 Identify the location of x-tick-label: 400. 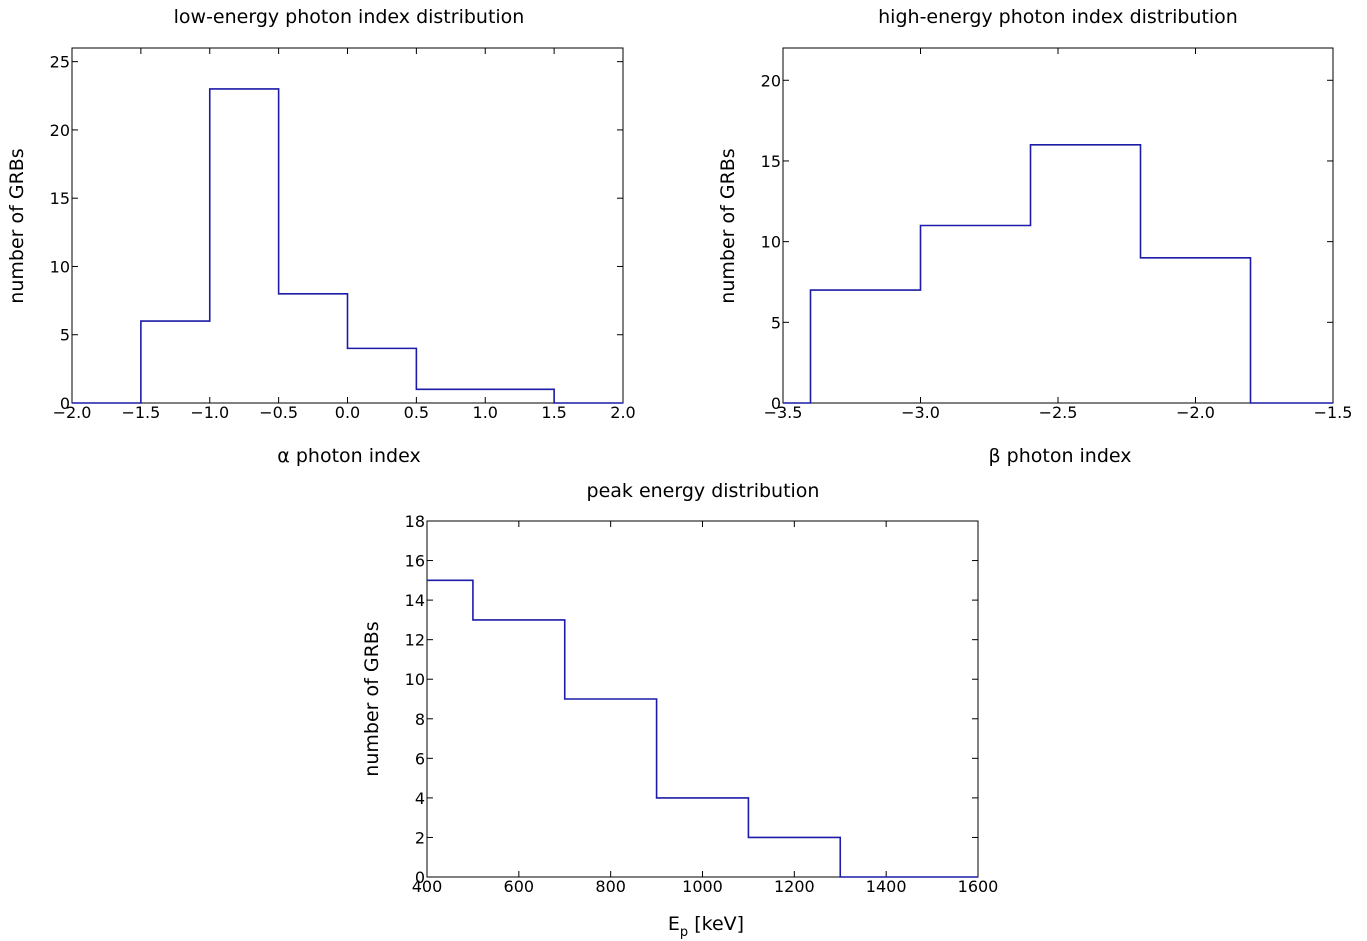
(427, 886).